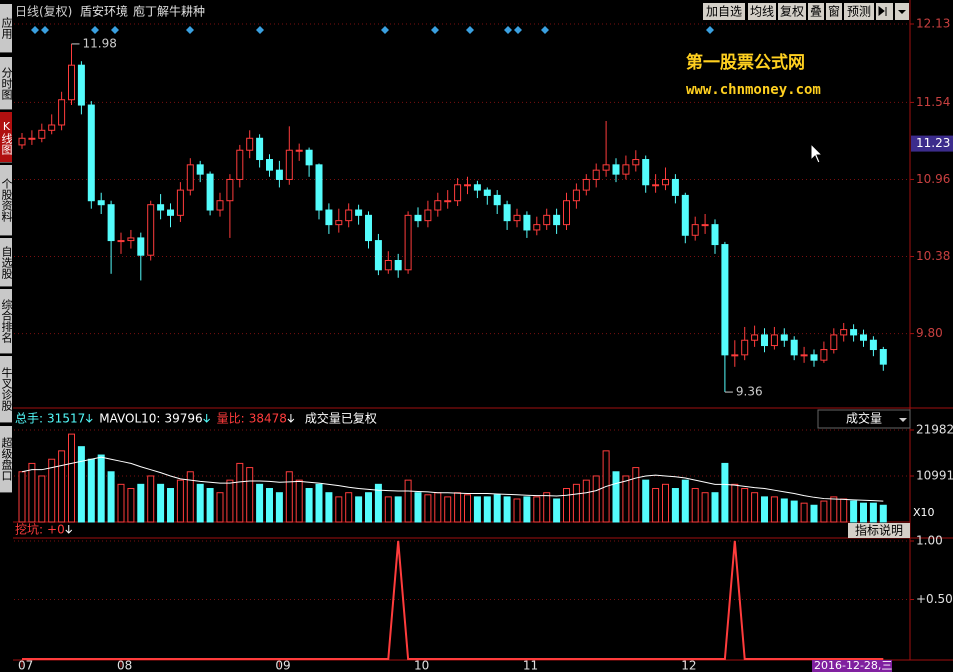 The image size is (953, 672). I want to click on y-tick-label: 9.80, so click(929, 333).